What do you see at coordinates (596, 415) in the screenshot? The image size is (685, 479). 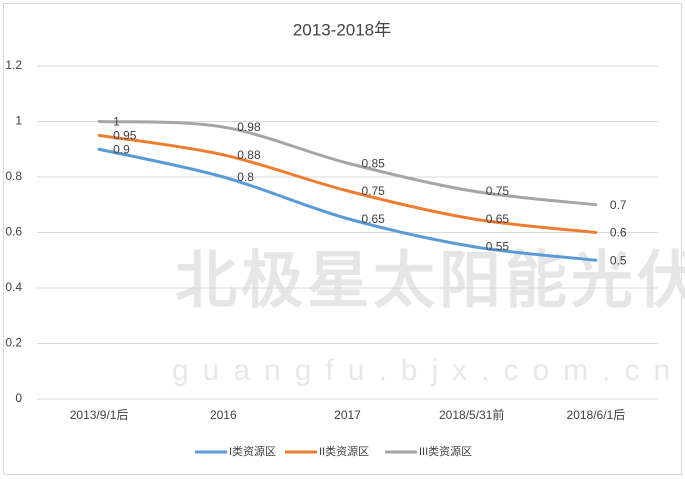 I see `x-tick-label: 2018/6/1后` at bounding box center [596, 415].